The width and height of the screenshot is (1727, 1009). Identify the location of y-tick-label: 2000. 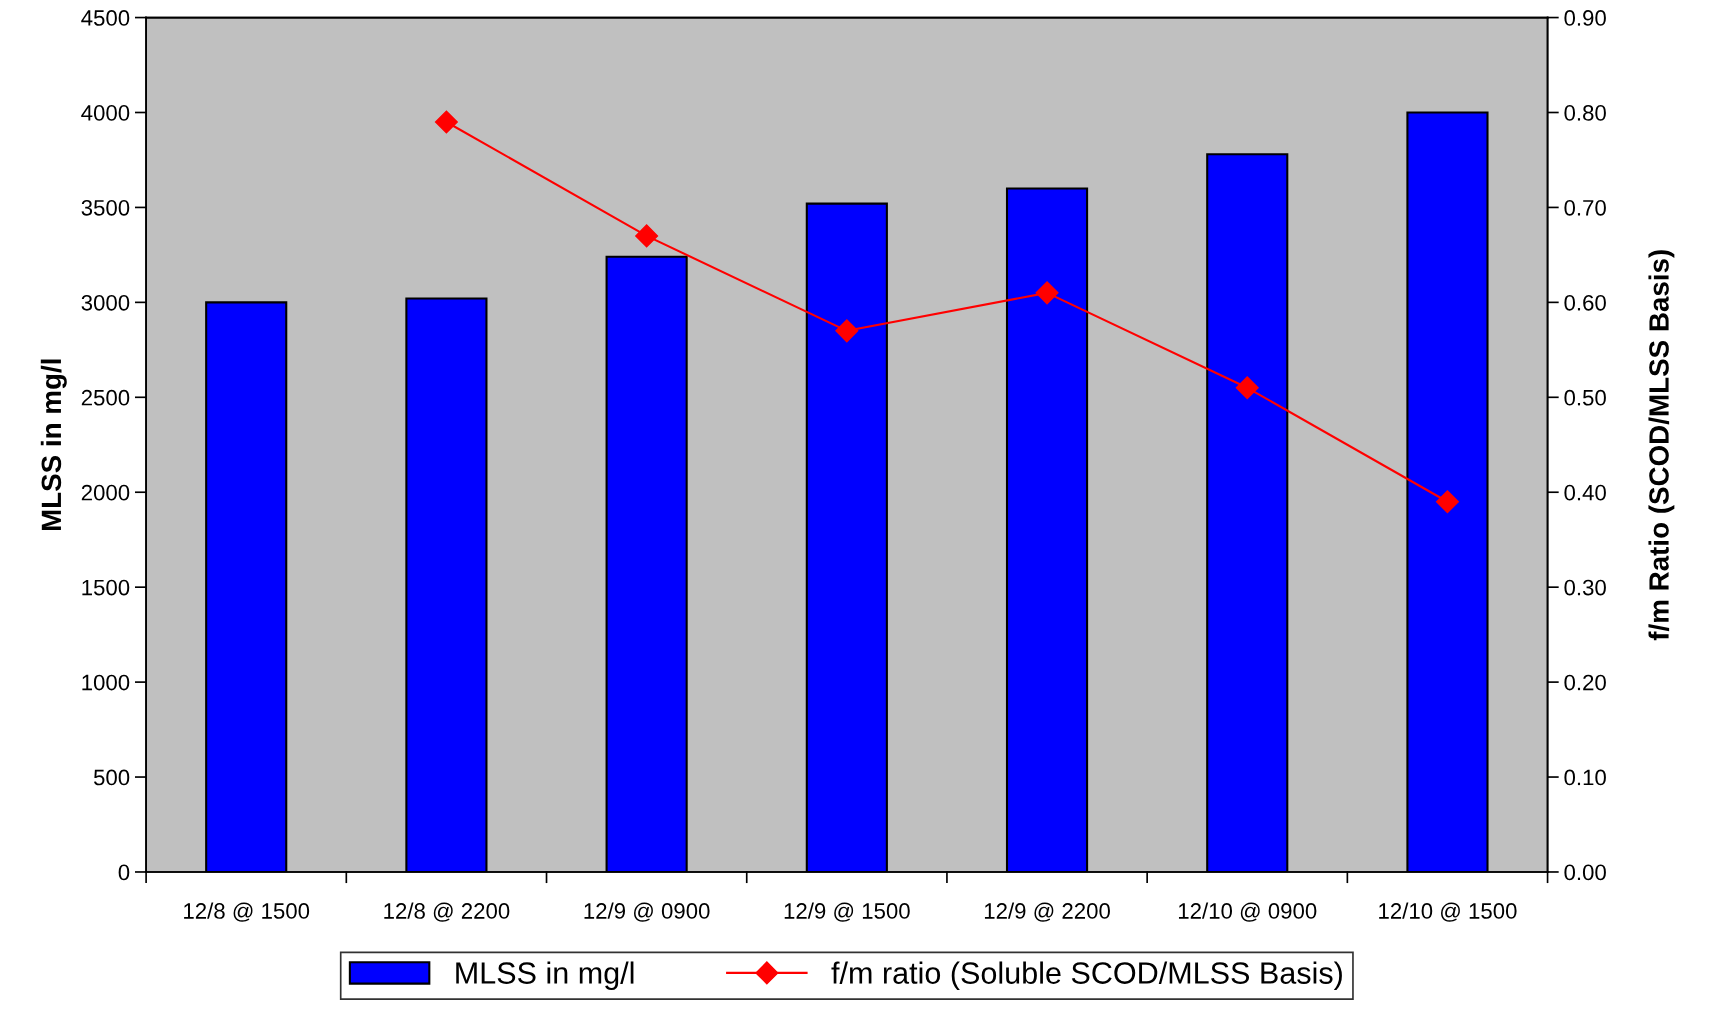
(105, 492).